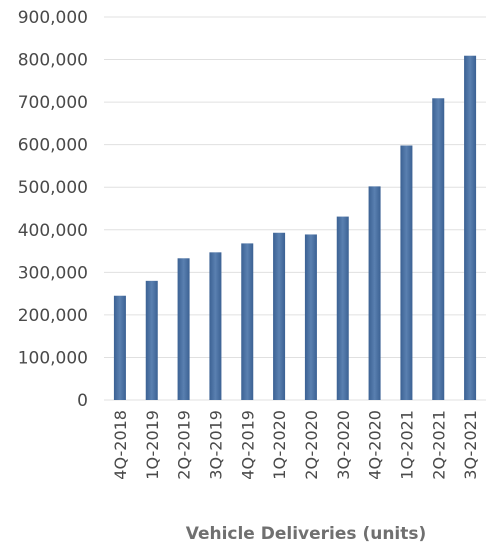 The image size is (492, 554). Describe the element at coordinates (279, 445) in the screenshot. I see `x-tick-label: 1Q-2020` at that location.